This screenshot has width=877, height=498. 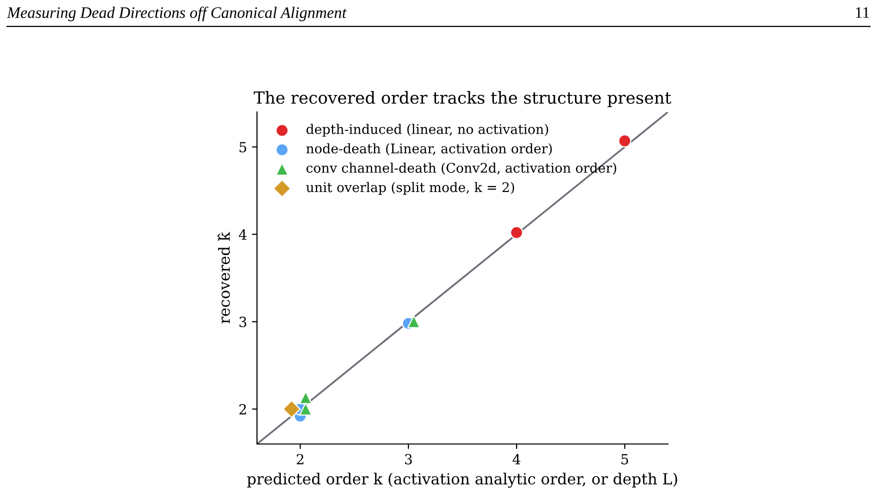 I want to click on x-tick-label: 5, so click(x=625, y=459).